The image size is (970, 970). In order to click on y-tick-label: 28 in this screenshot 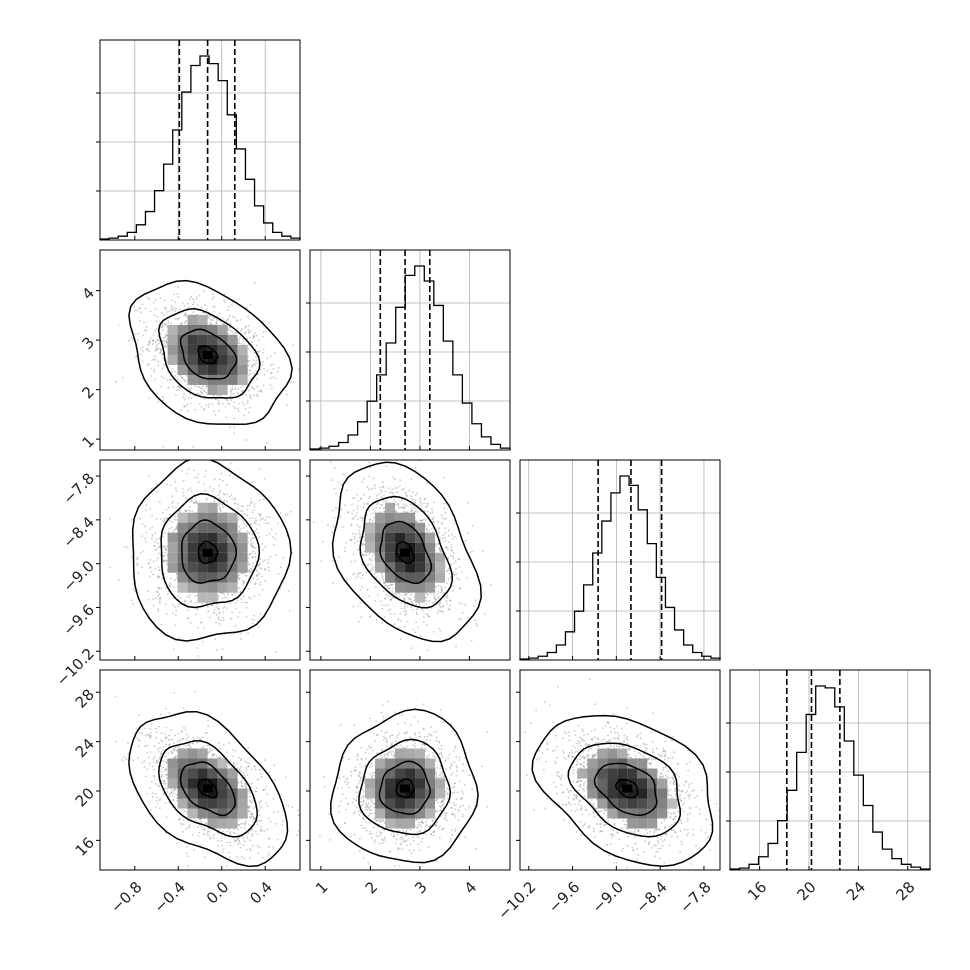, I will do `click(85, 699)`.